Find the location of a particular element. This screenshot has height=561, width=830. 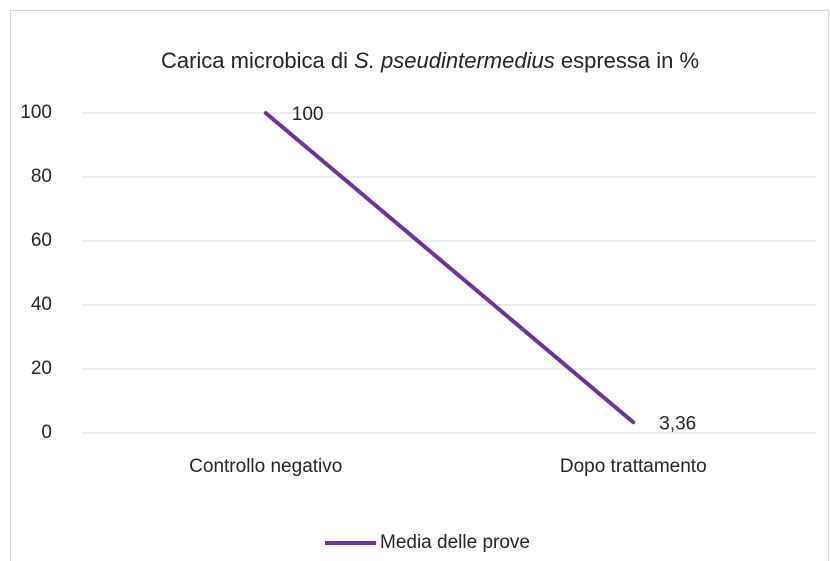

title-part: espressa in % is located at coordinates (630, 60).